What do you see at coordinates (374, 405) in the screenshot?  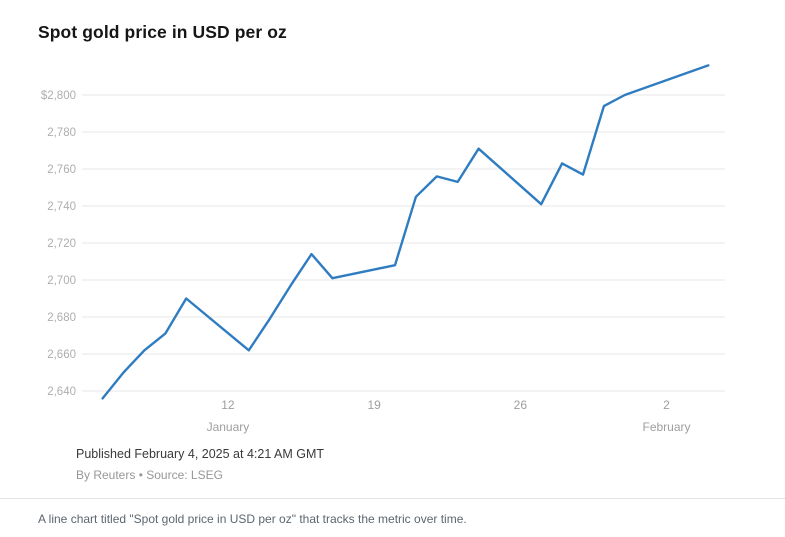 I see `x-axis-label: 19` at bounding box center [374, 405].